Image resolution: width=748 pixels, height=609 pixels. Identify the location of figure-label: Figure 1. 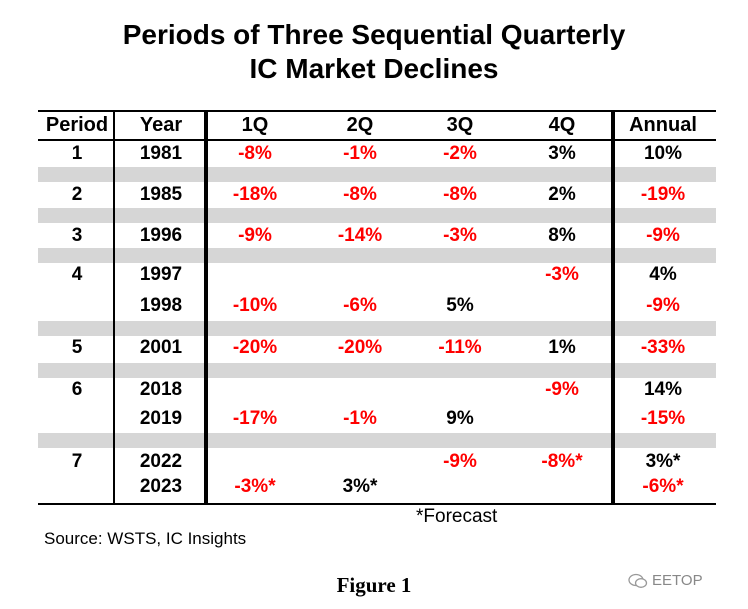
(374, 585).